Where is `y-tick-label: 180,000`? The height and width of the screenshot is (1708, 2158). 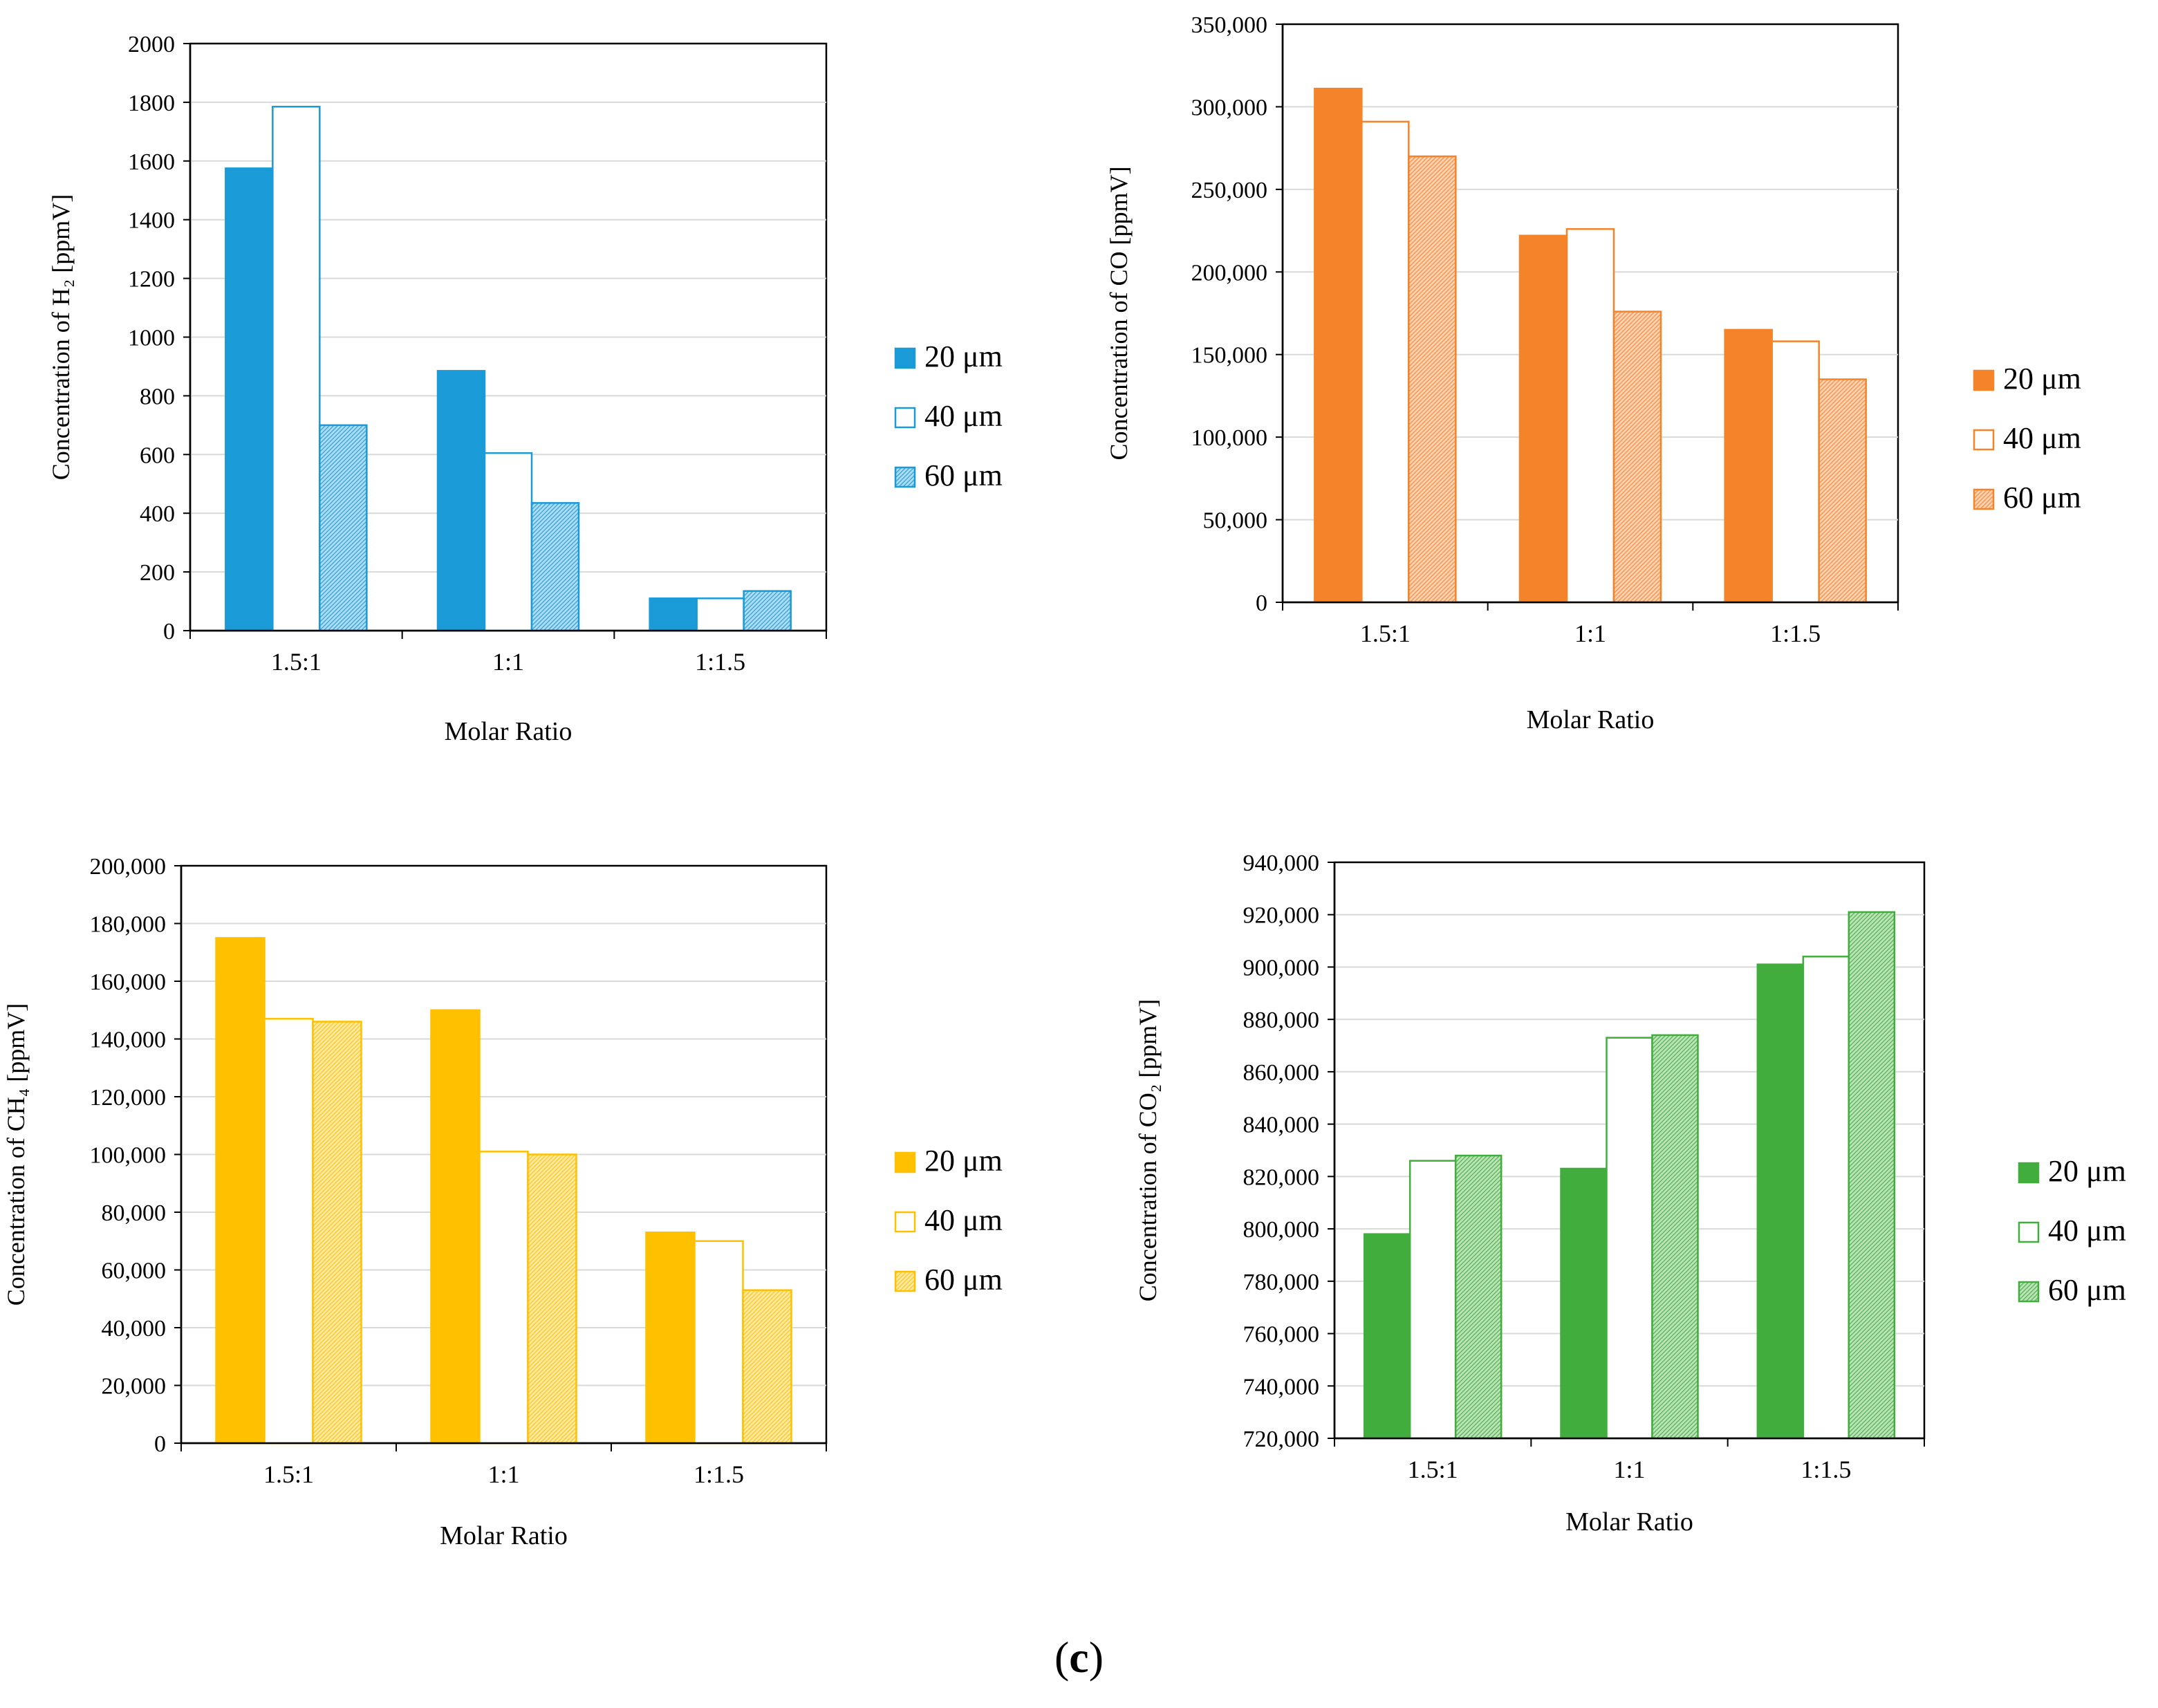 y-tick-label: 180,000 is located at coordinates (128, 925).